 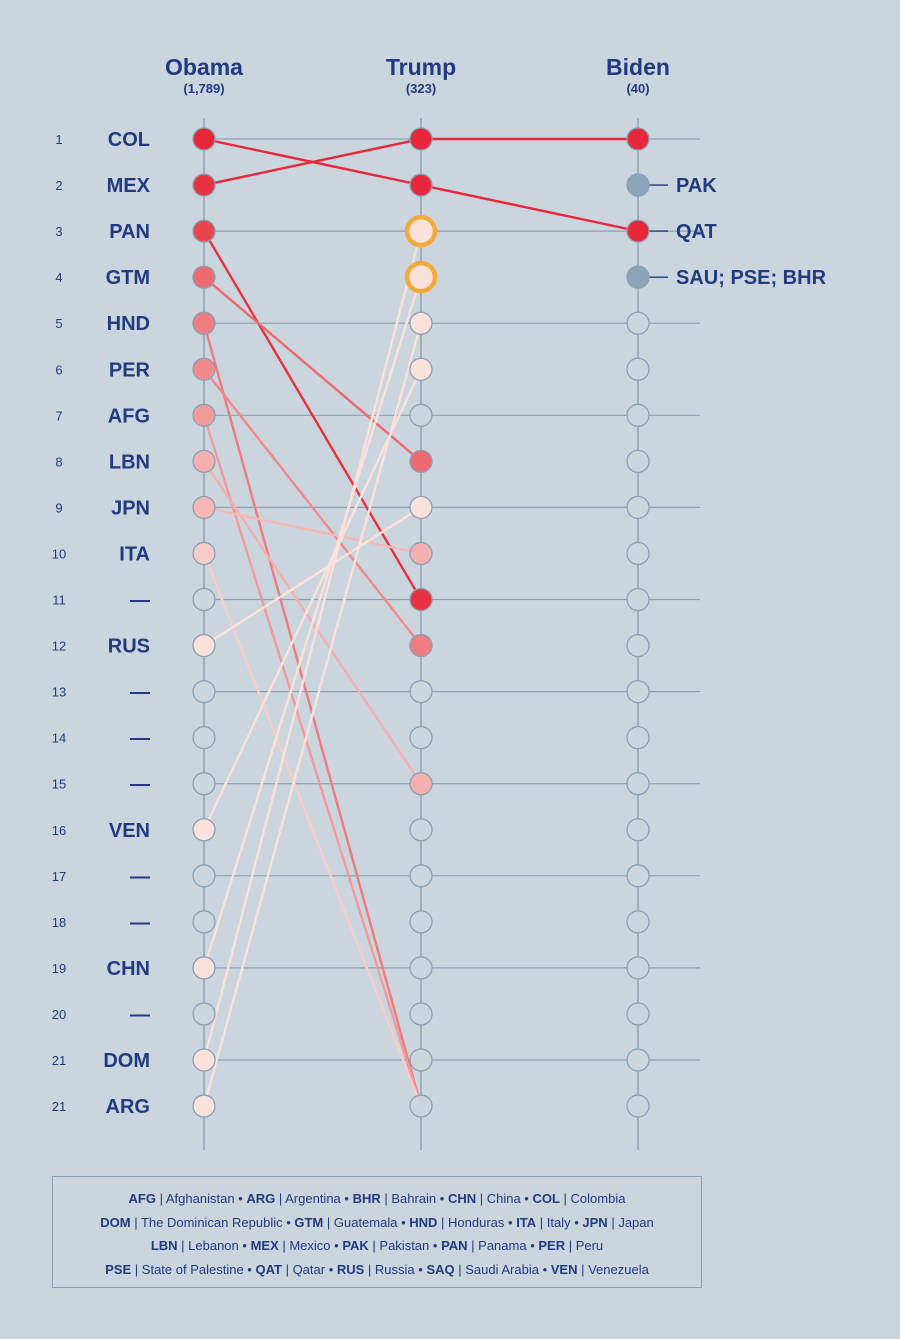 What do you see at coordinates (58, 461) in the screenshot?
I see `rank-number: 8` at bounding box center [58, 461].